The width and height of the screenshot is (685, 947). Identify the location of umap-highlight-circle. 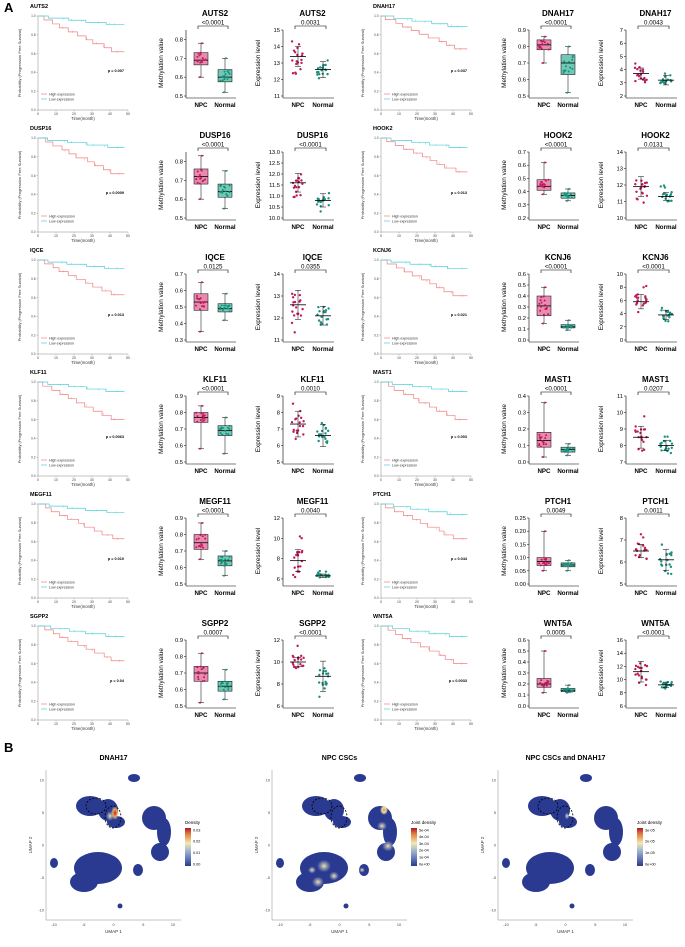
(322, 806).